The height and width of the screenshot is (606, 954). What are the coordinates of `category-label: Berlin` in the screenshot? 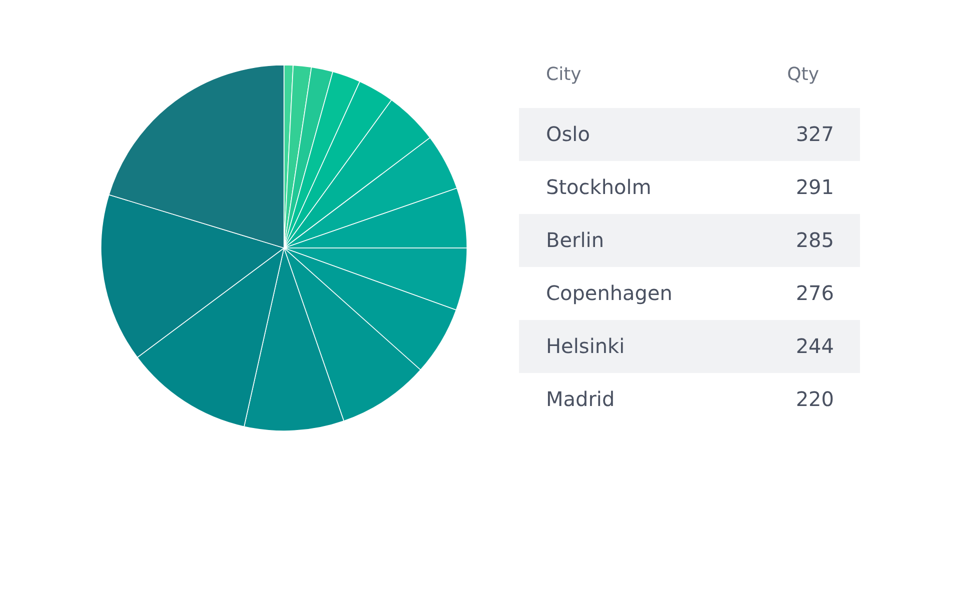 It's located at (575, 240).